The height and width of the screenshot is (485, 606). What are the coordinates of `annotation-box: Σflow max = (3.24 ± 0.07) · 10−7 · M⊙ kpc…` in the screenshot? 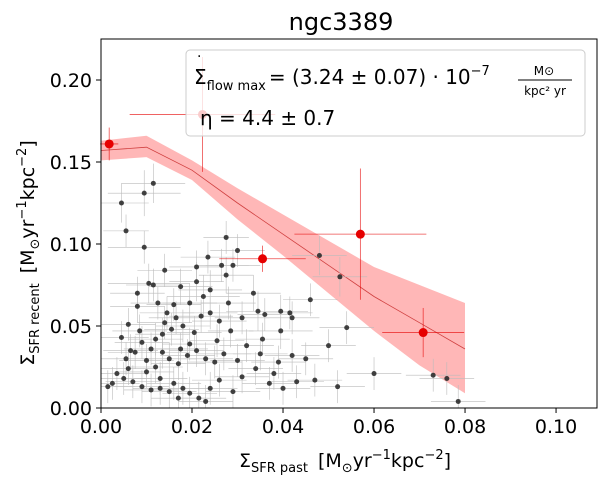 It's located at (385, 93).